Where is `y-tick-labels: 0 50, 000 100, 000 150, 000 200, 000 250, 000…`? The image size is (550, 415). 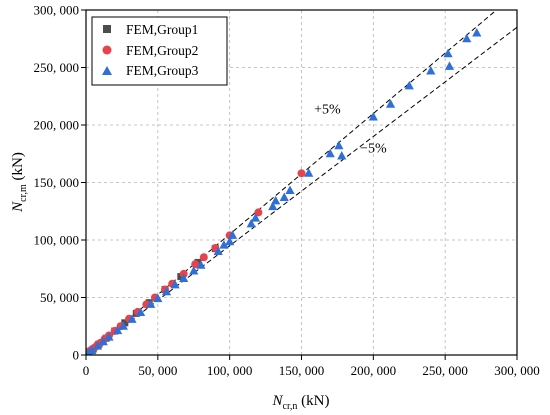 y-tick-labels: 0 50, 000 100, 000 150, 000 200, 000 250, 000… is located at coordinates (57, 183).